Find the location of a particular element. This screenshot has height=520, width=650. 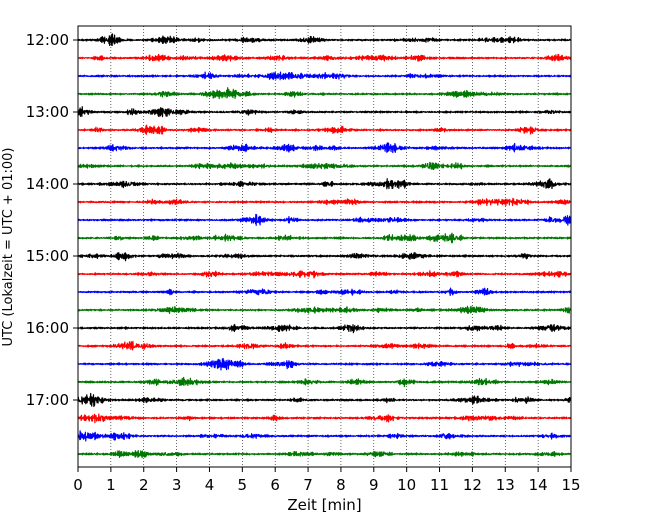

x-tick-label: 9 is located at coordinates (374, 485).